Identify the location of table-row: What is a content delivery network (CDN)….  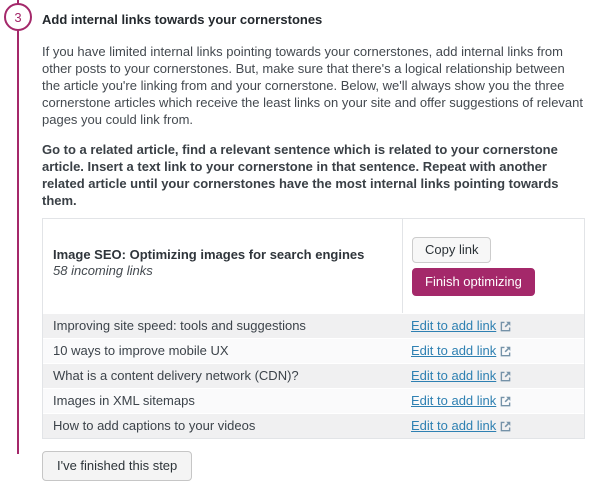
(313, 375).